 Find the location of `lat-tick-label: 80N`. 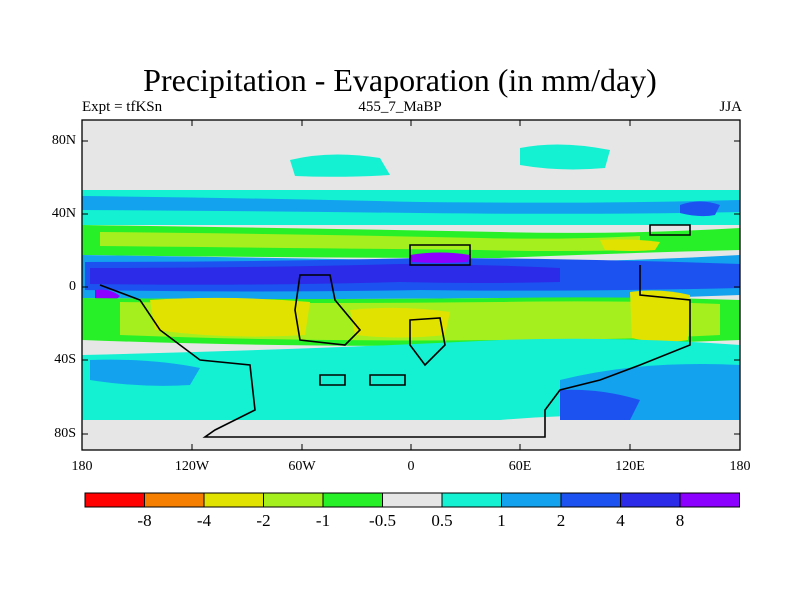

lat-tick-label: 80N is located at coordinates (63, 140).